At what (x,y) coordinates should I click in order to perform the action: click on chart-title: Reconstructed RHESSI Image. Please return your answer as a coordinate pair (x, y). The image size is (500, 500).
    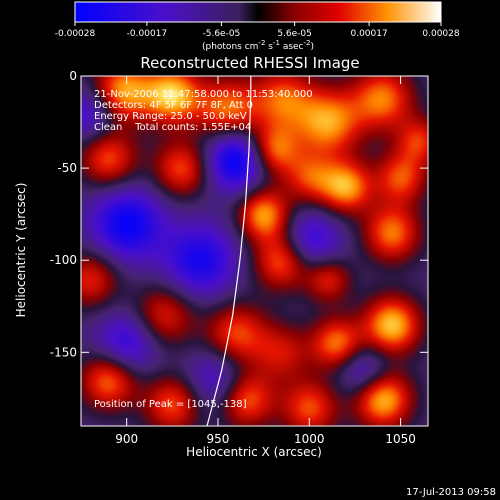
    Looking at the image, I should click on (249, 63).